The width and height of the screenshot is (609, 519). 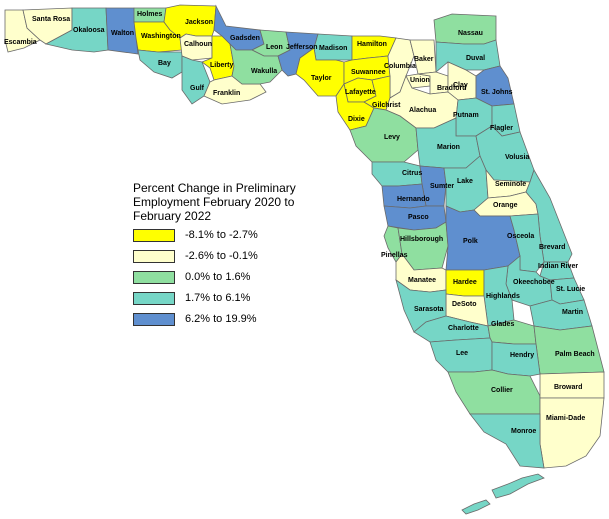 What do you see at coordinates (442, 186) in the screenshot?
I see `label-sumter: Sumter` at bounding box center [442, 186].